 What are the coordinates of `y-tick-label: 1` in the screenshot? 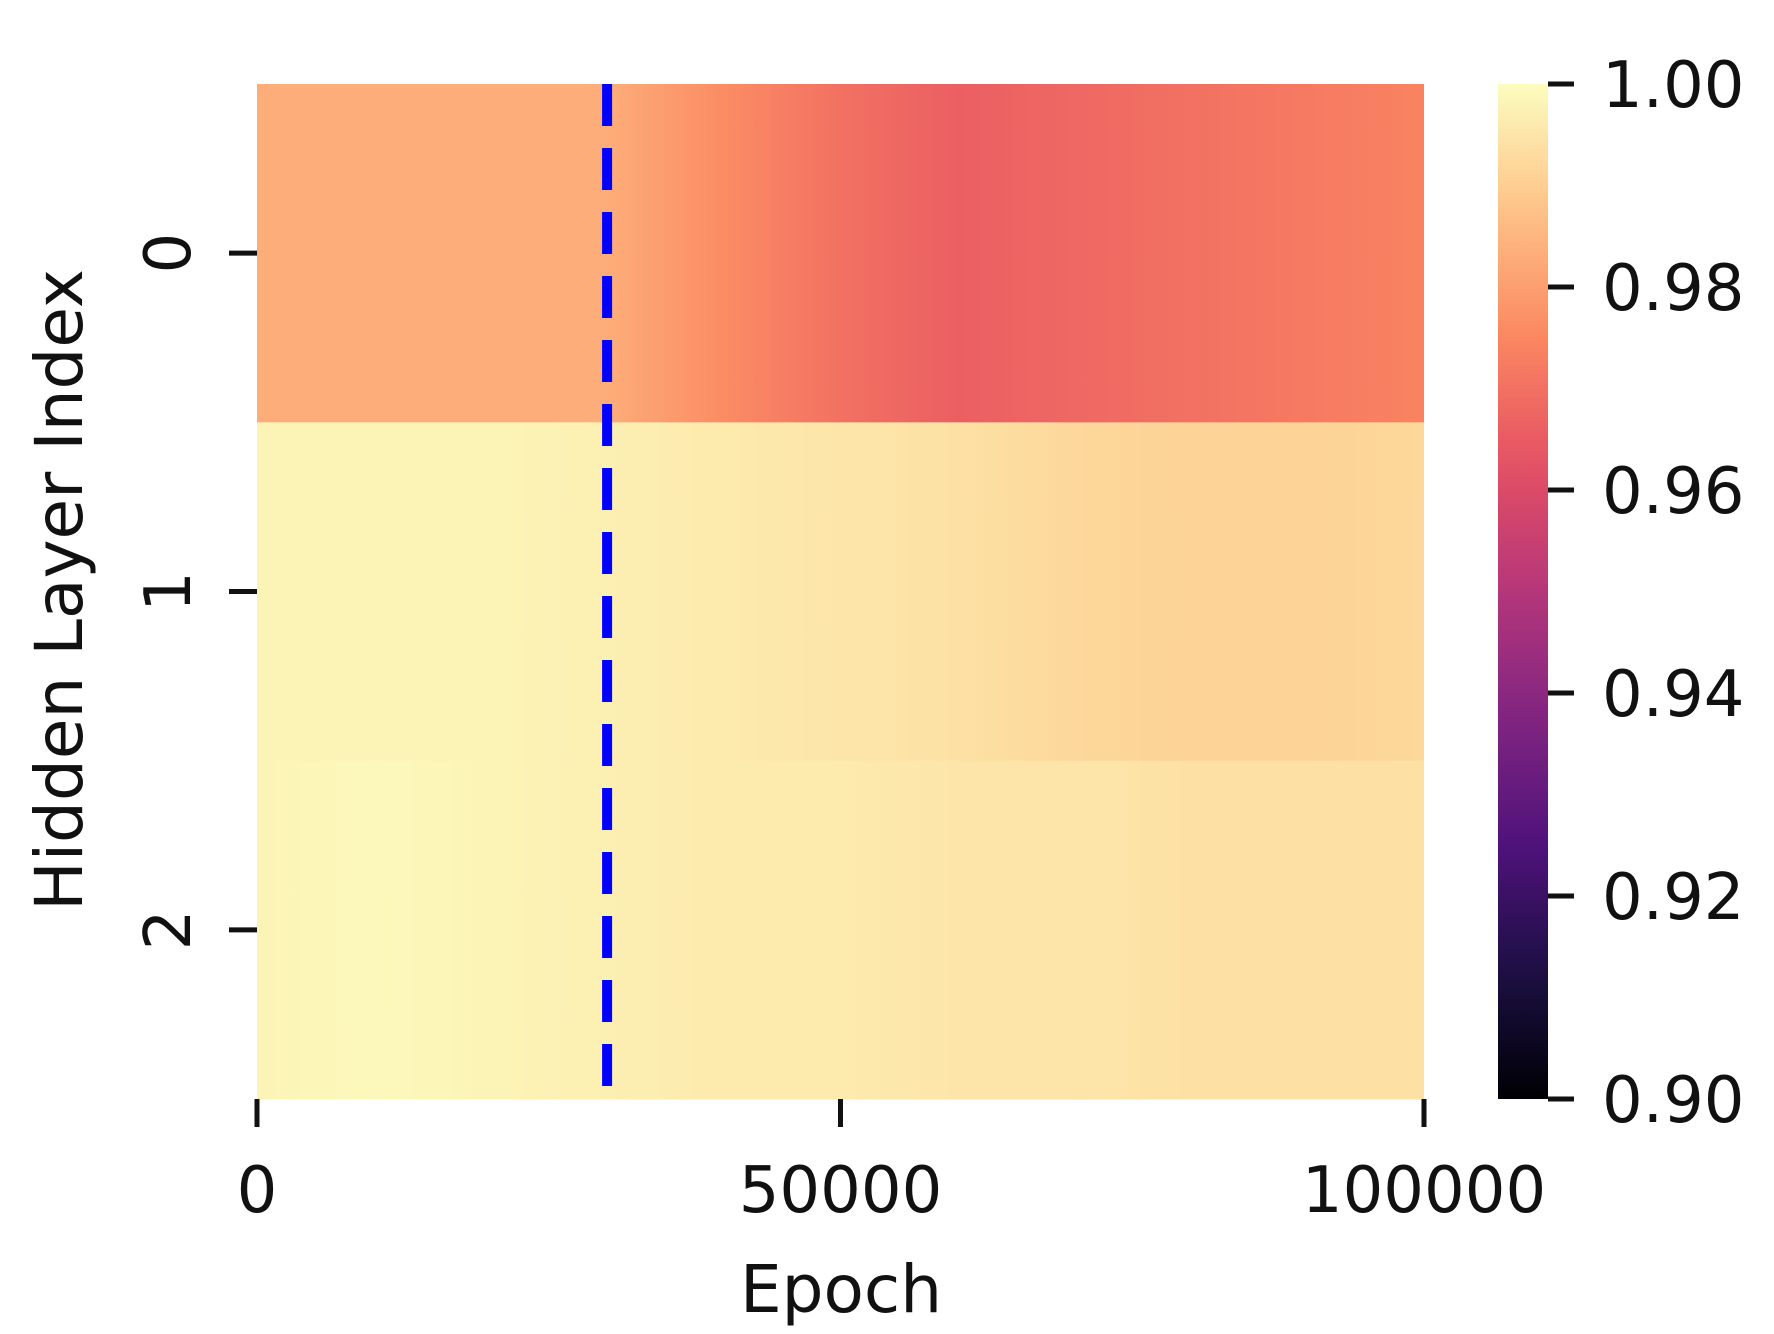 It's located at (169, 591).